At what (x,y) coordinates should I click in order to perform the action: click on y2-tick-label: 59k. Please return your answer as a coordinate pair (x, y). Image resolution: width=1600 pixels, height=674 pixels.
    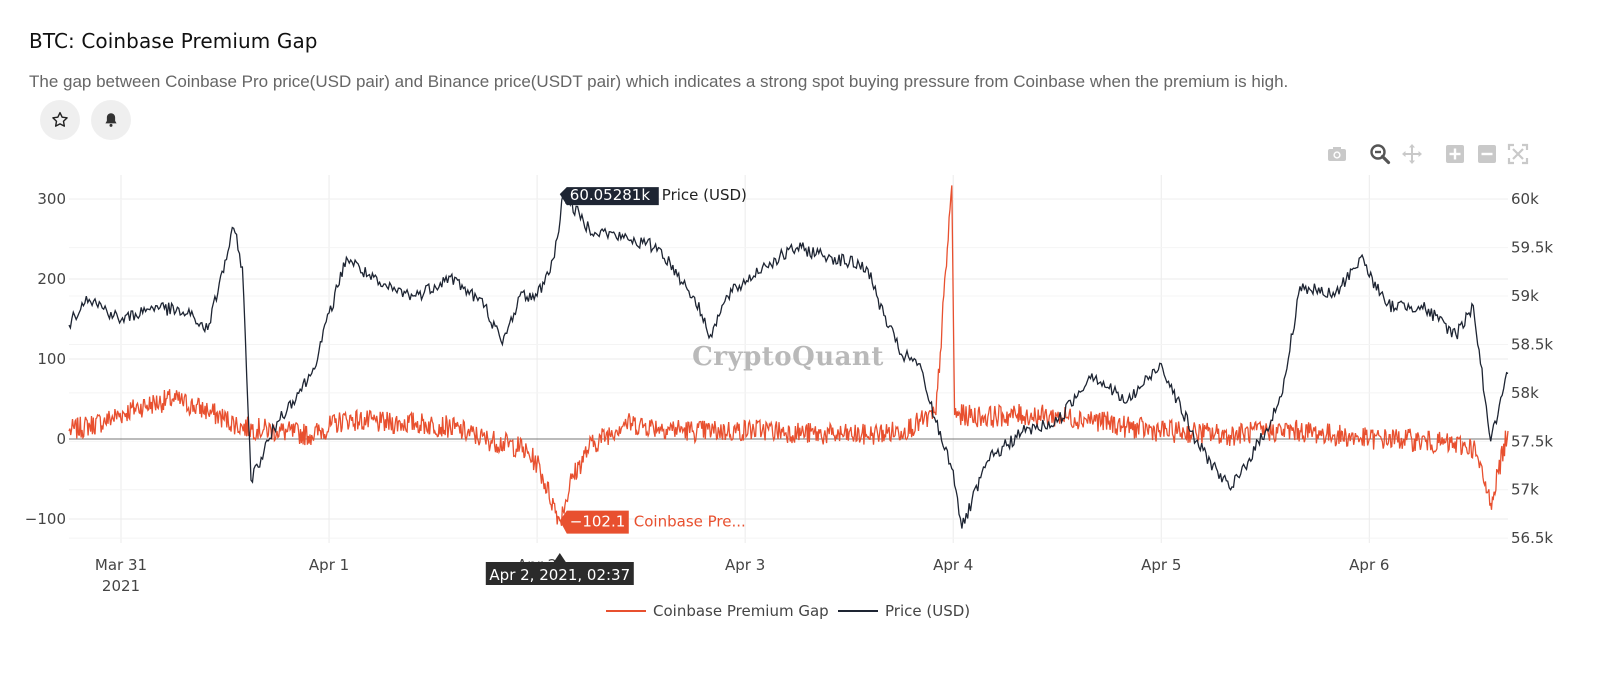
    Looking at the image, I should click on (1525, 296).